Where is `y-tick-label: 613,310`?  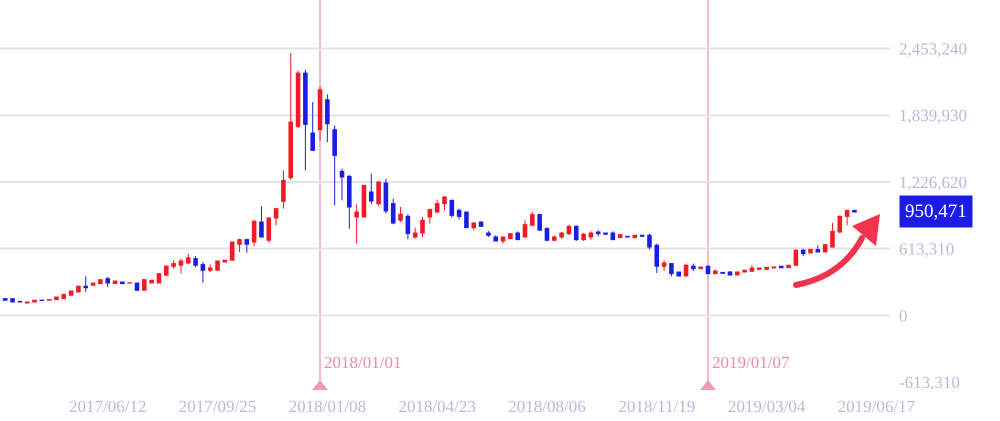 y-tick-label: 613,310 is located at coordinates (926, 249).